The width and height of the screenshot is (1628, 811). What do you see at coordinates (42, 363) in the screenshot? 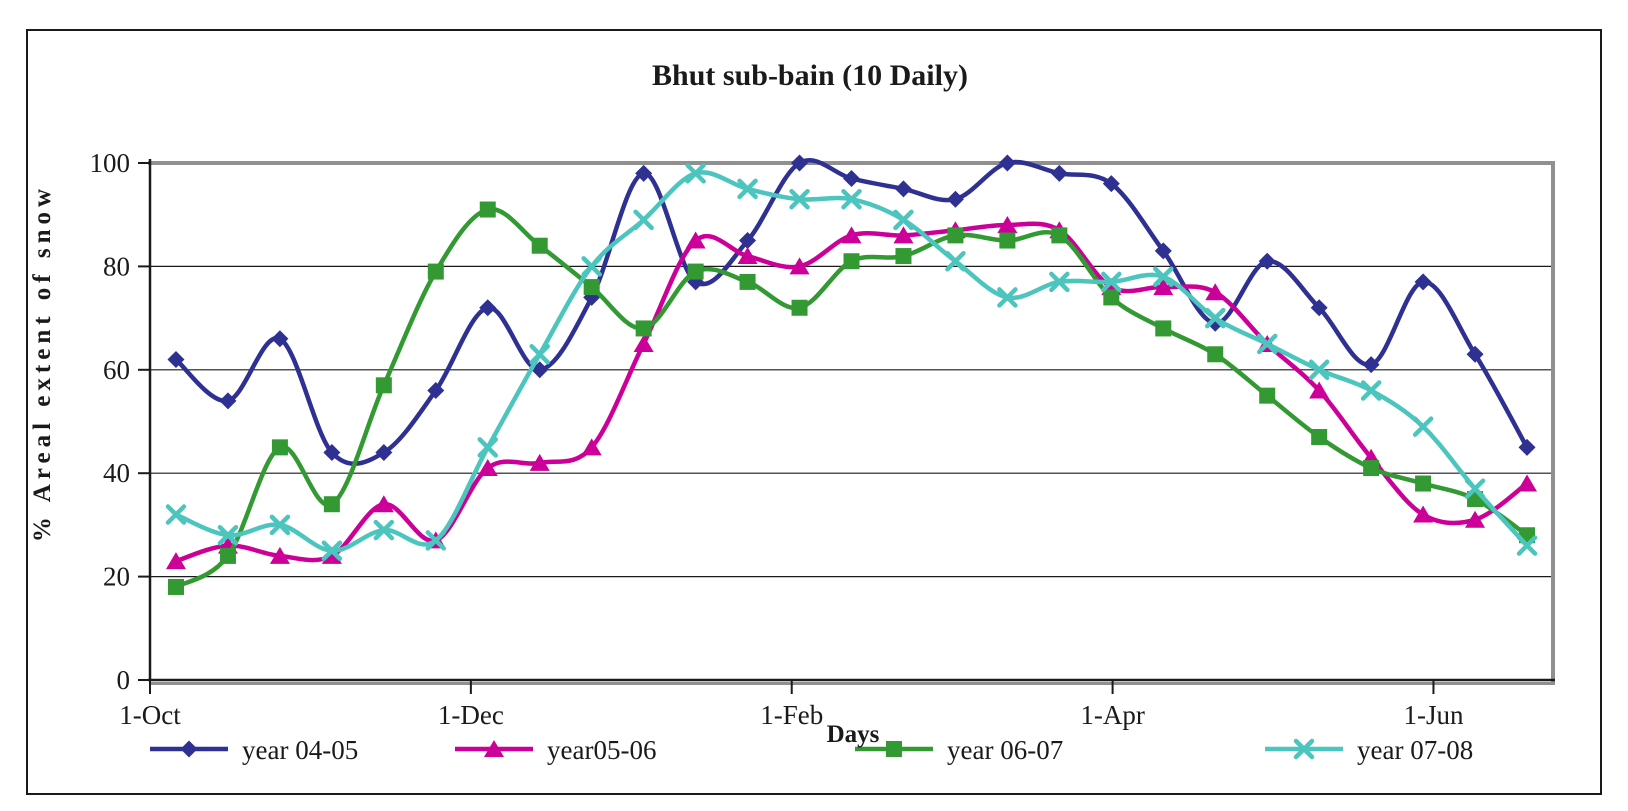
I see `y-axis-title: % Areal extent of snow` at bounding box center [42, 363].